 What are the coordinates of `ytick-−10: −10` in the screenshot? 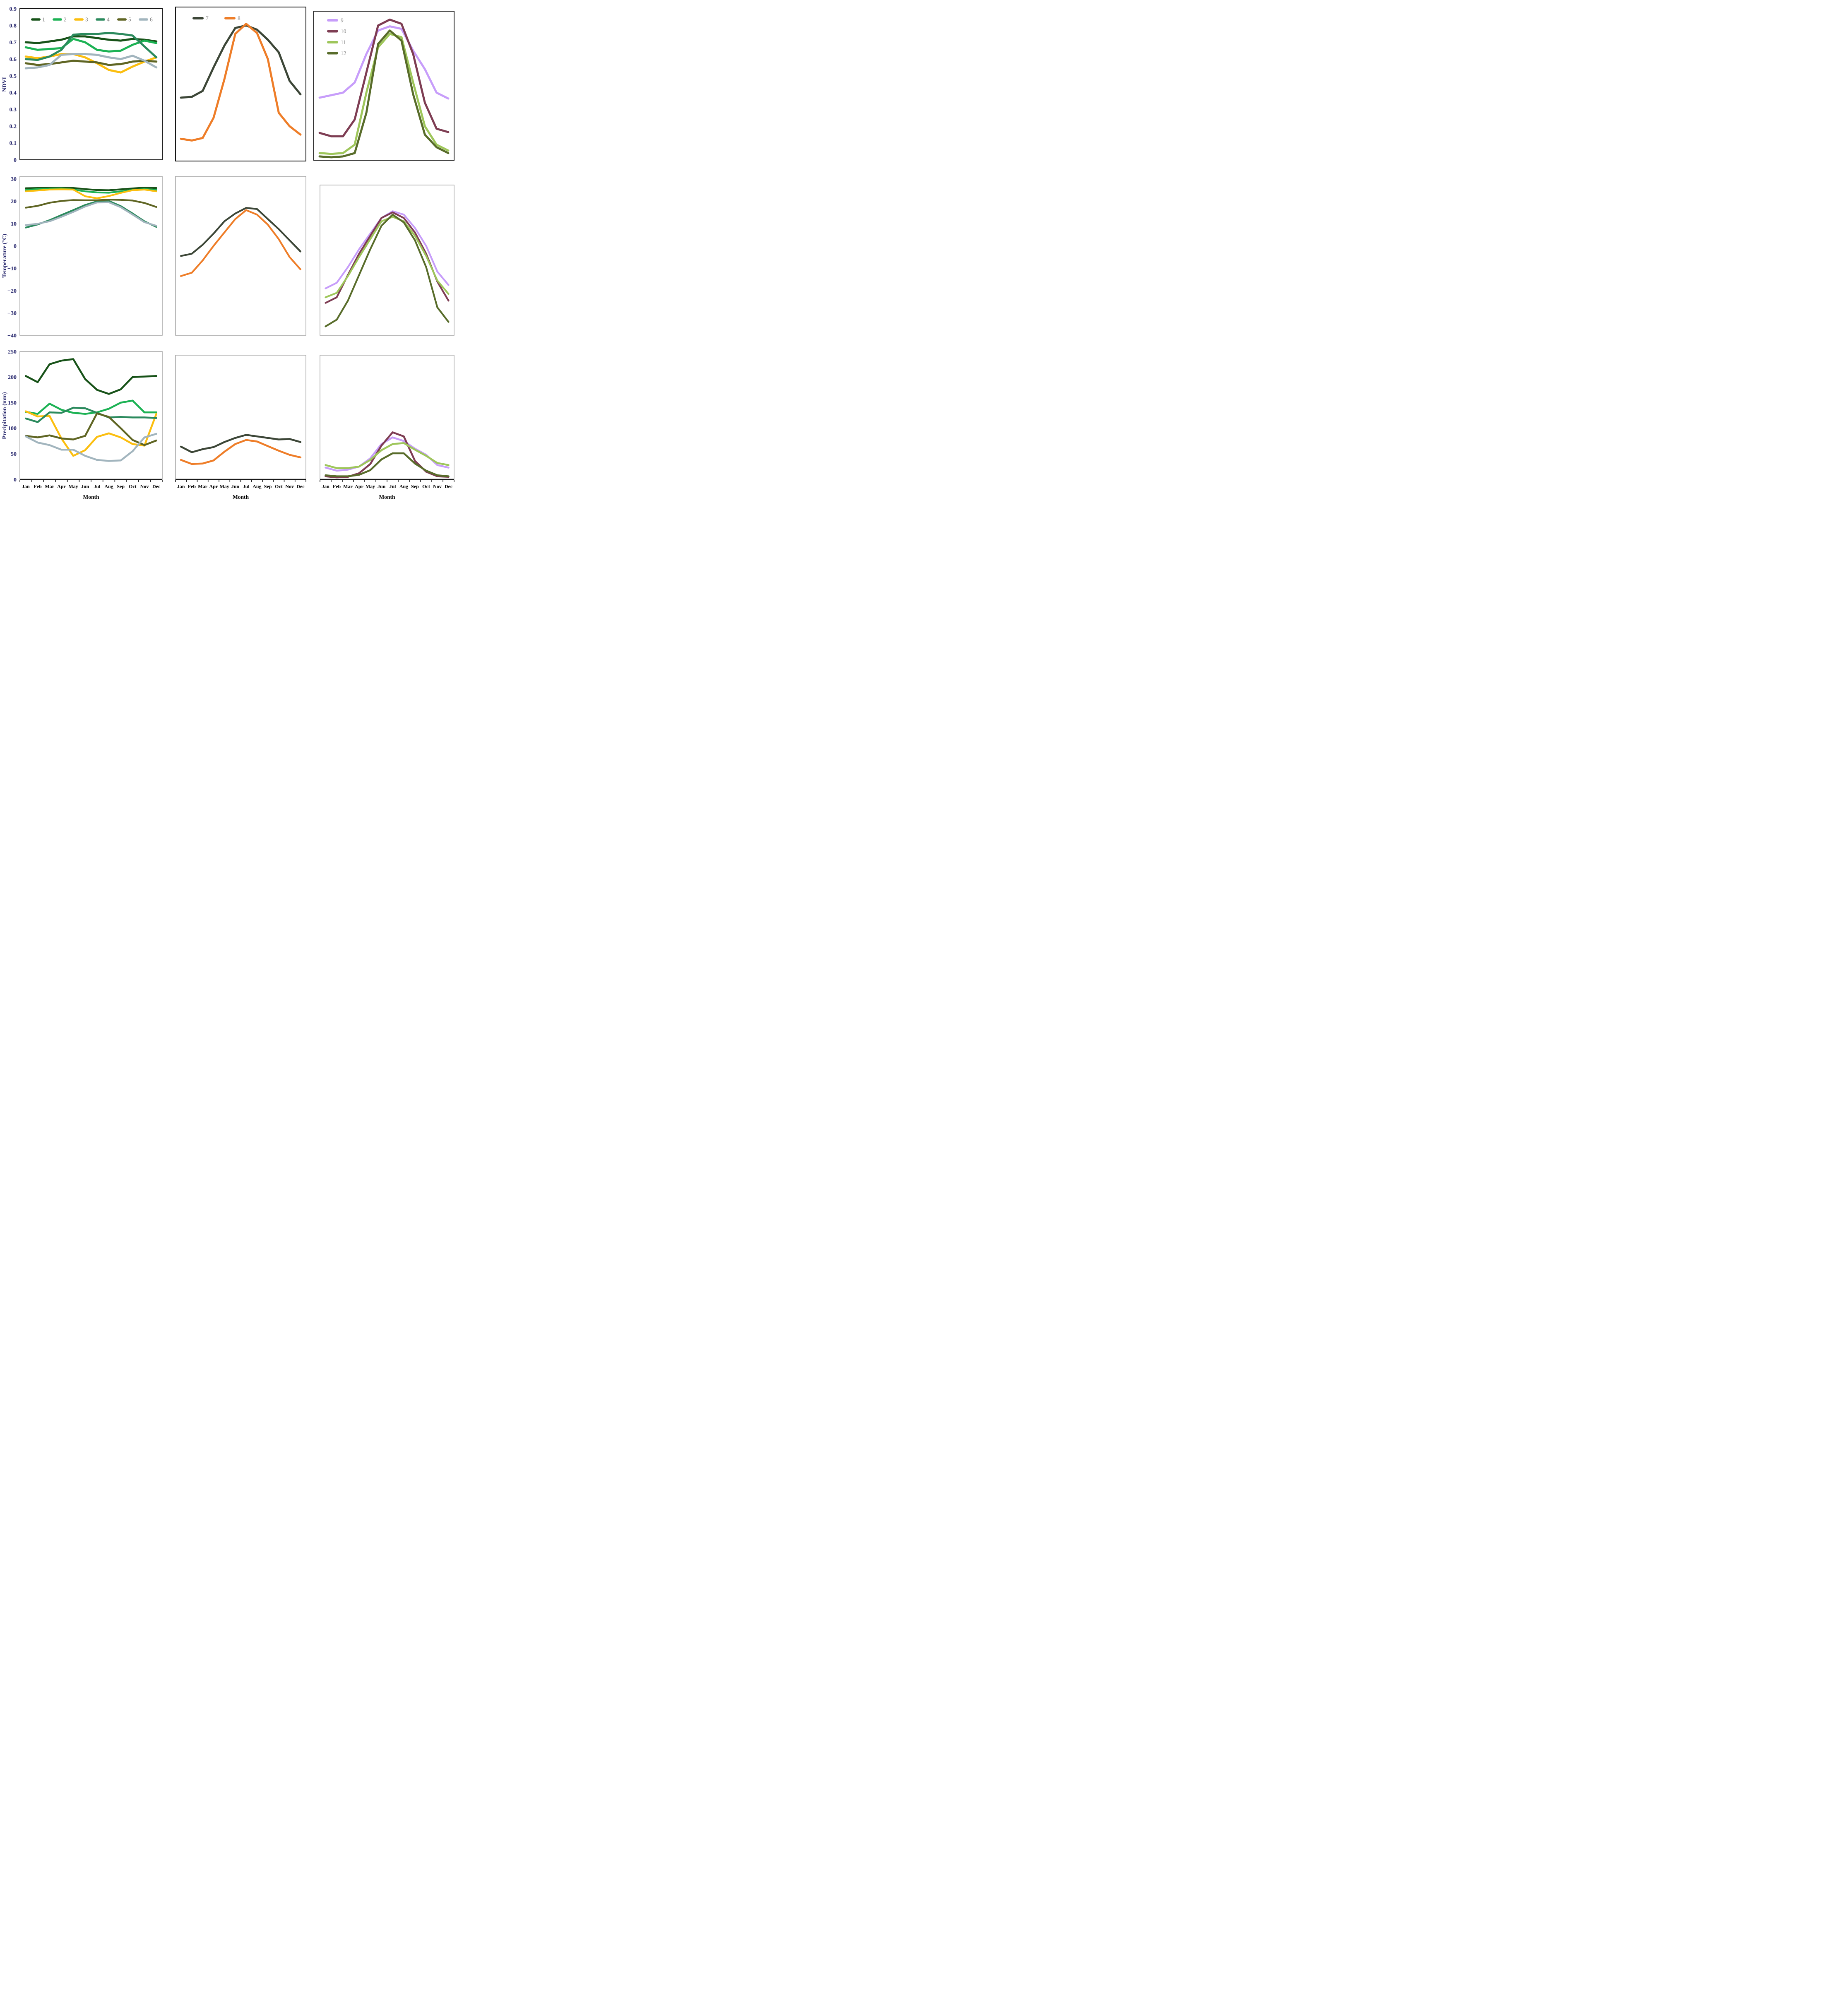 It's located at (12, 269).